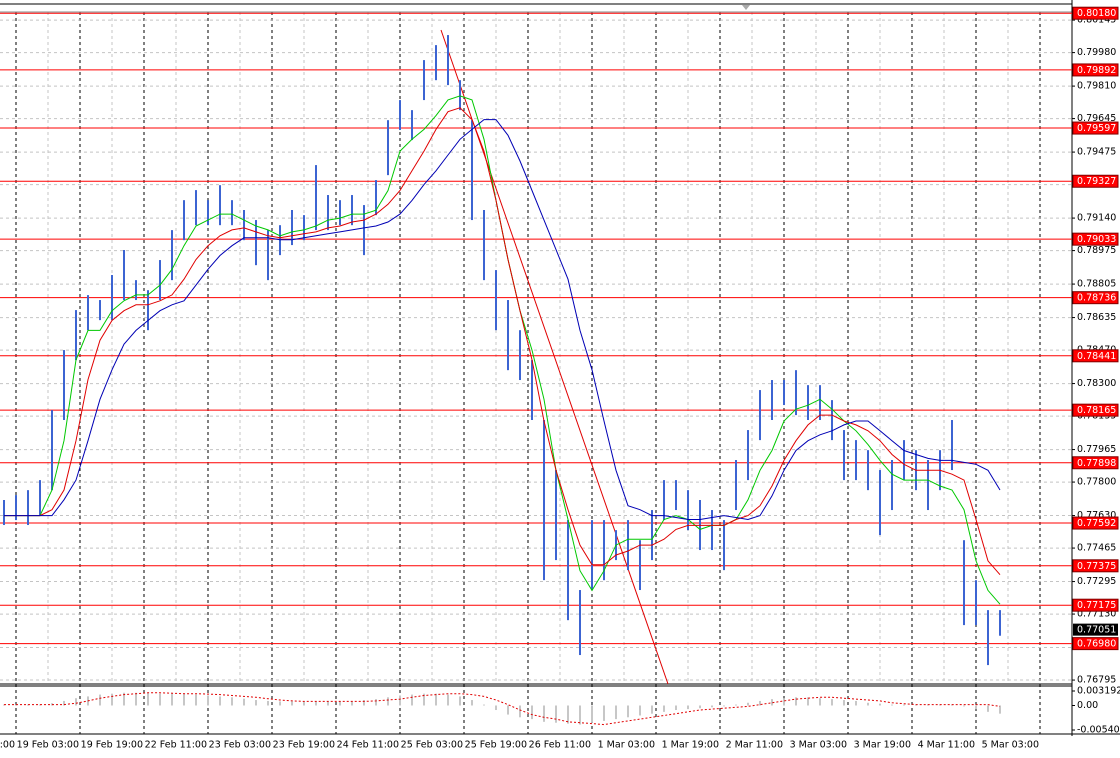 The width and height of the screenshot is (1120, 758). I want to click on y-tick-label: 0.78300, so click(1096, 383).